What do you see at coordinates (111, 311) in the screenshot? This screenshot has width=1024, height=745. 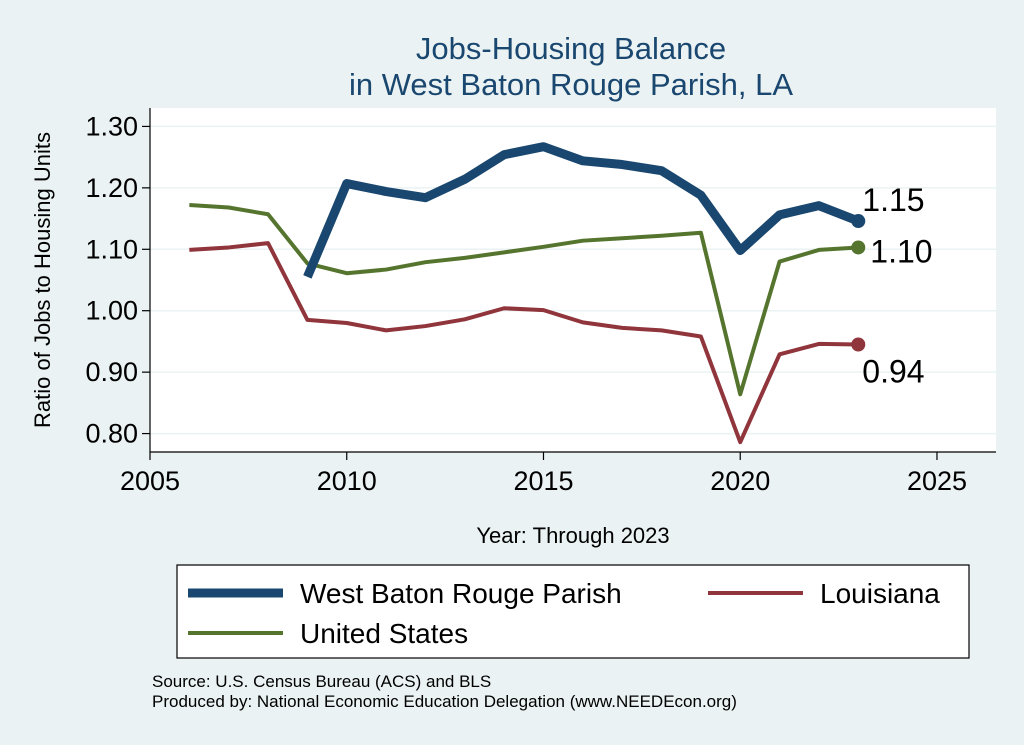 I see `y-tick-label: 1.00` at bounding box center [111, 311].